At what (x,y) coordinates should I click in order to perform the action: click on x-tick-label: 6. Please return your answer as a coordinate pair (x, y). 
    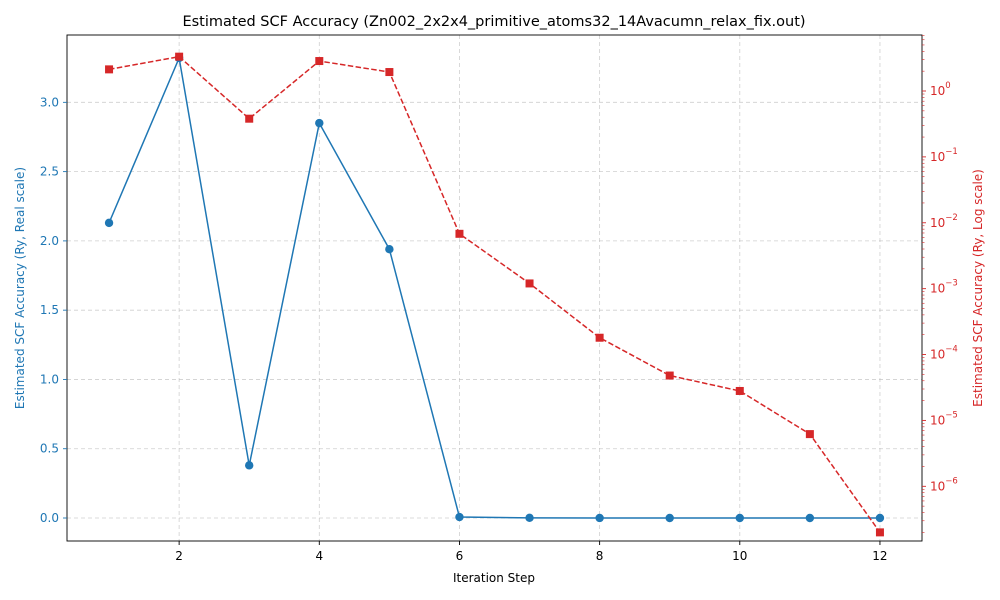
    Looking at the image, I should click on (460, 556).